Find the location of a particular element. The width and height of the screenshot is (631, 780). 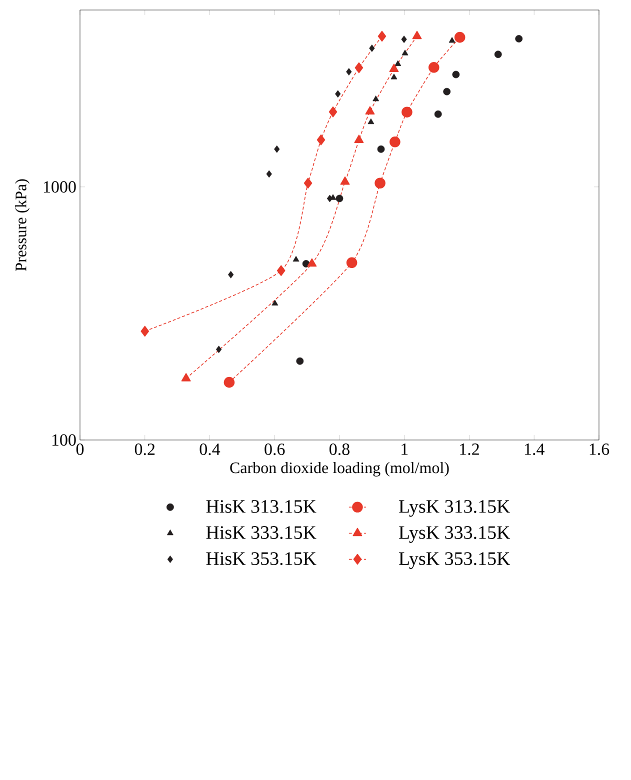

x-axis-title: Carbon dioxide loading (mol/mol) is located at coordinates (339, 469).